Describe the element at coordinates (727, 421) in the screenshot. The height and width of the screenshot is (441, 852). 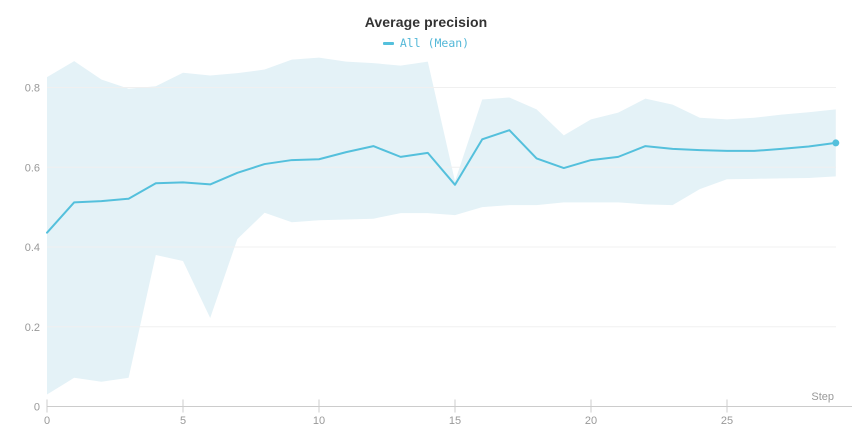
I see `x-tick-label: 25` at that location.